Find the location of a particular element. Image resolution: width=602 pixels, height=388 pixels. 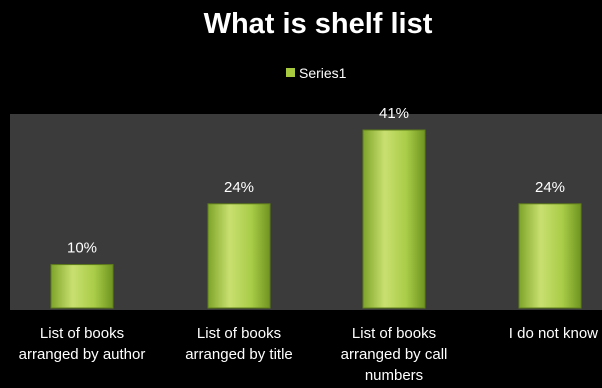

data-label-4: 24% is located at coordinates (550, 187).